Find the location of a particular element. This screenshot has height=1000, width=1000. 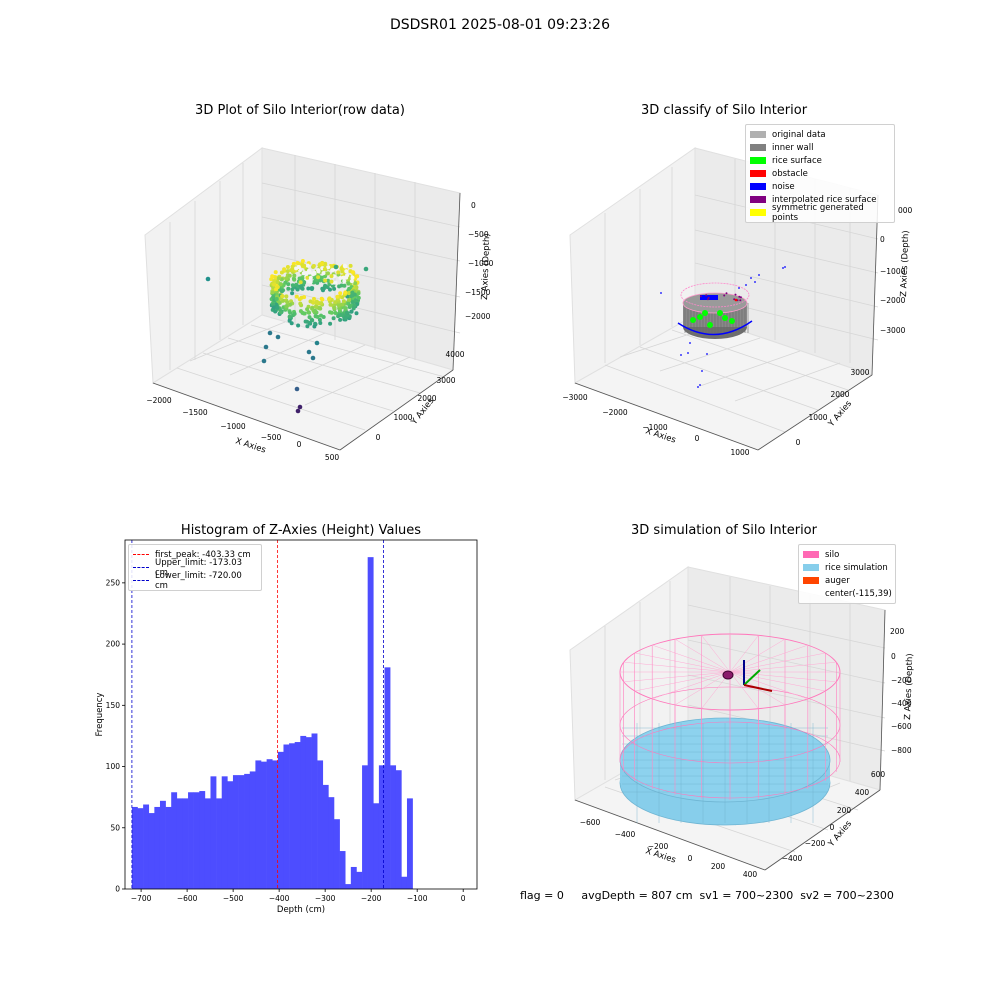

cls-obstacle-point is located at coordinates (736, 300).